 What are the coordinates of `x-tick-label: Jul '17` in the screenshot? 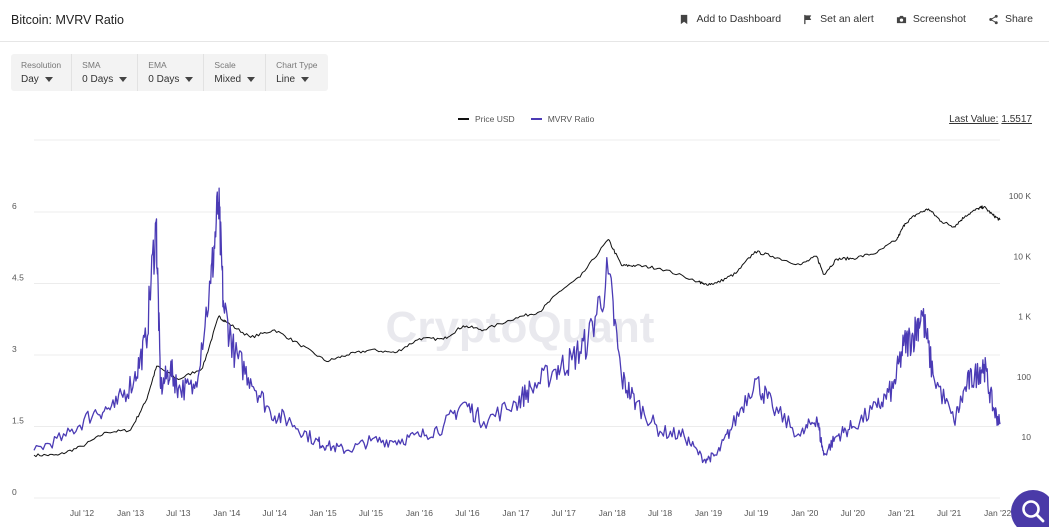 It's located at (564, 513).